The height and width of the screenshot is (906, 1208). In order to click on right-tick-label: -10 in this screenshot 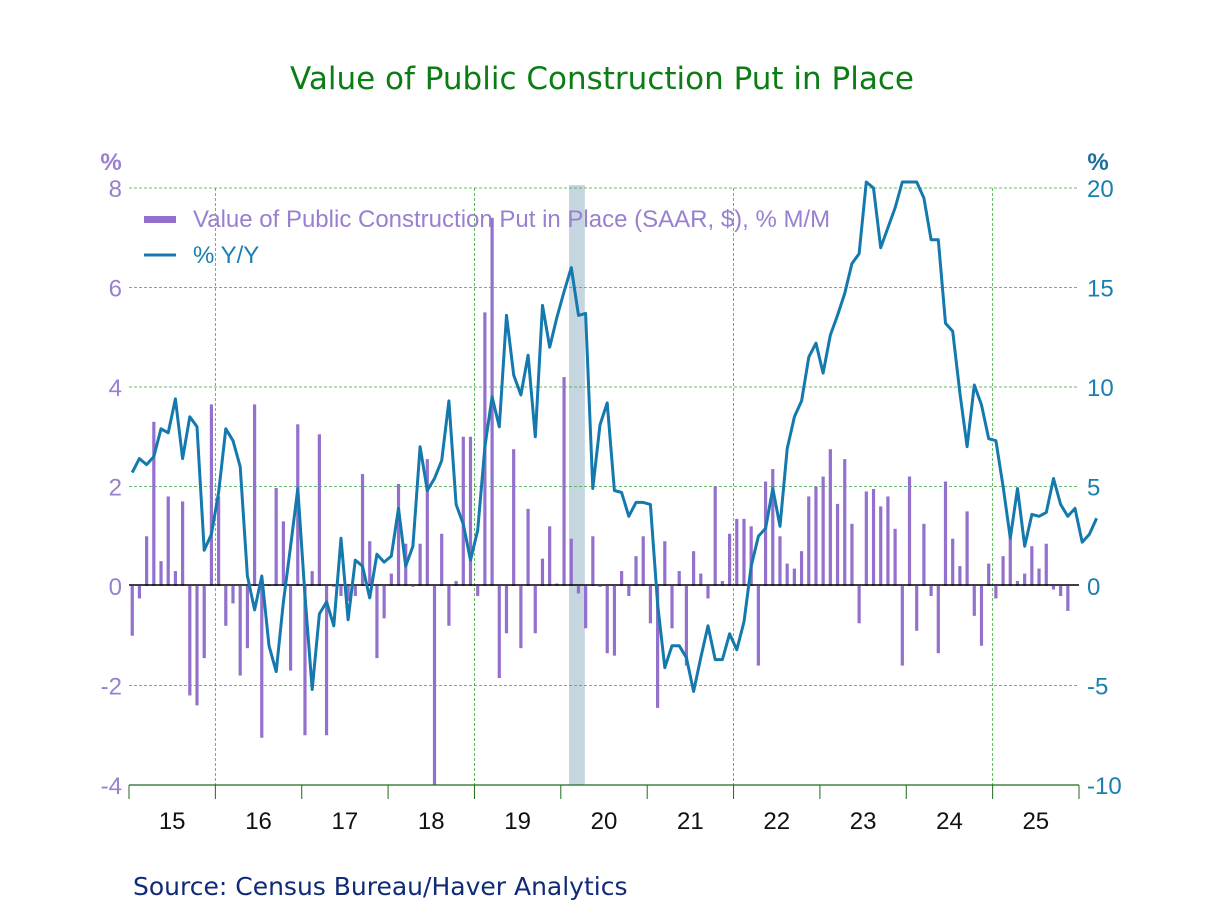, I will do `click(1104, 786)`.